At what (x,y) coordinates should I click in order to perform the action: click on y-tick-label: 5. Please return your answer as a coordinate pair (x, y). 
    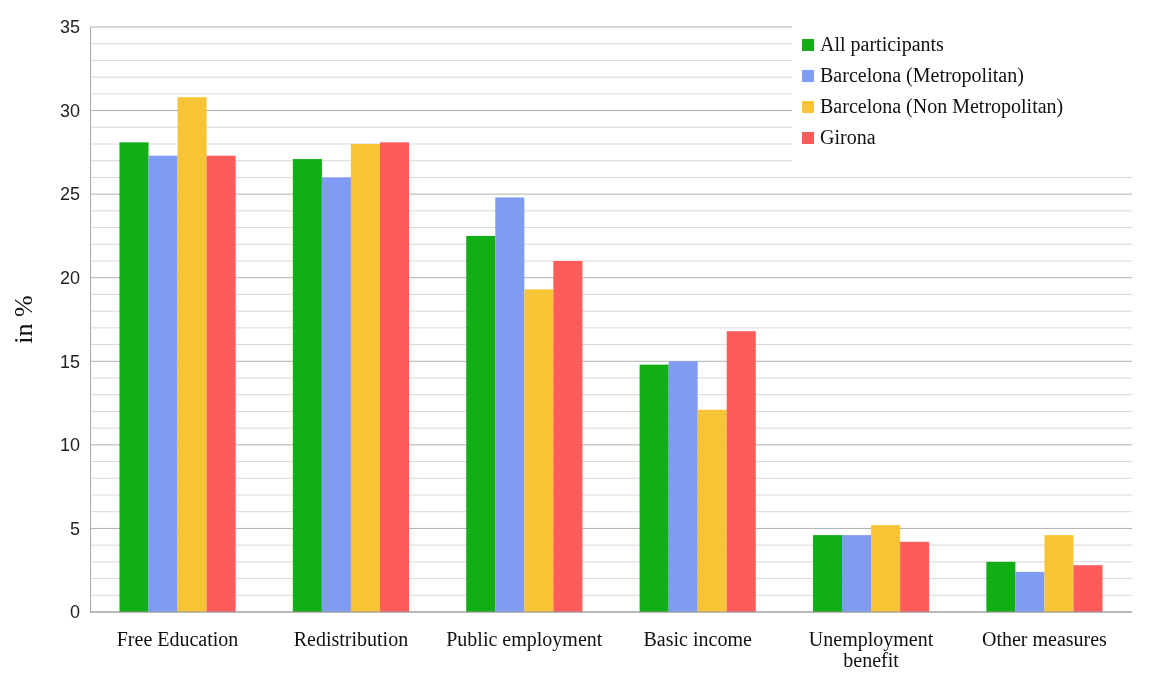
    Looking at the image, I should click on (74, 528).